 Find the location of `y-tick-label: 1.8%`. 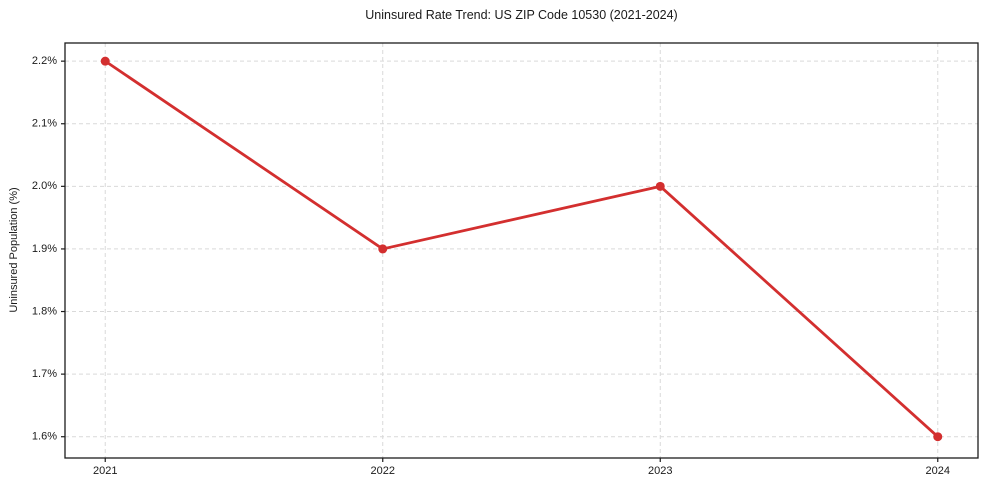

y-tick-label: 1.8% is located at coordinates (44, 311).